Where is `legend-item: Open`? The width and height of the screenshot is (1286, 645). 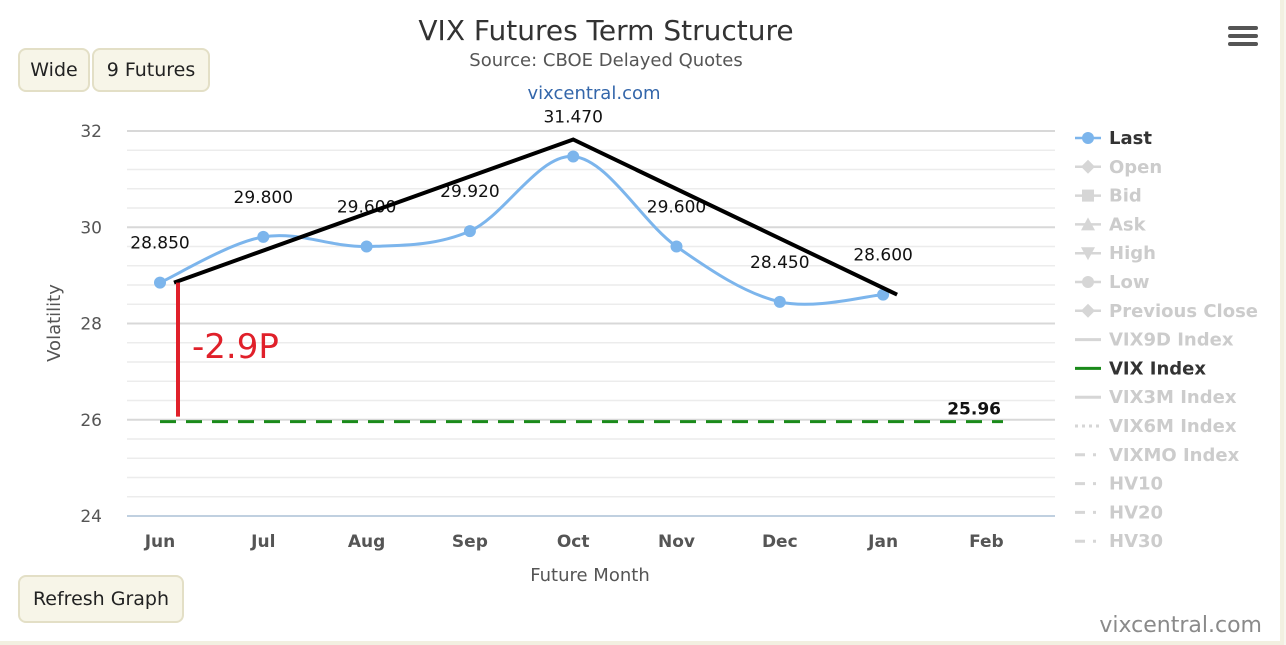 legend-item: Open is located at coordinates (1118, 167).